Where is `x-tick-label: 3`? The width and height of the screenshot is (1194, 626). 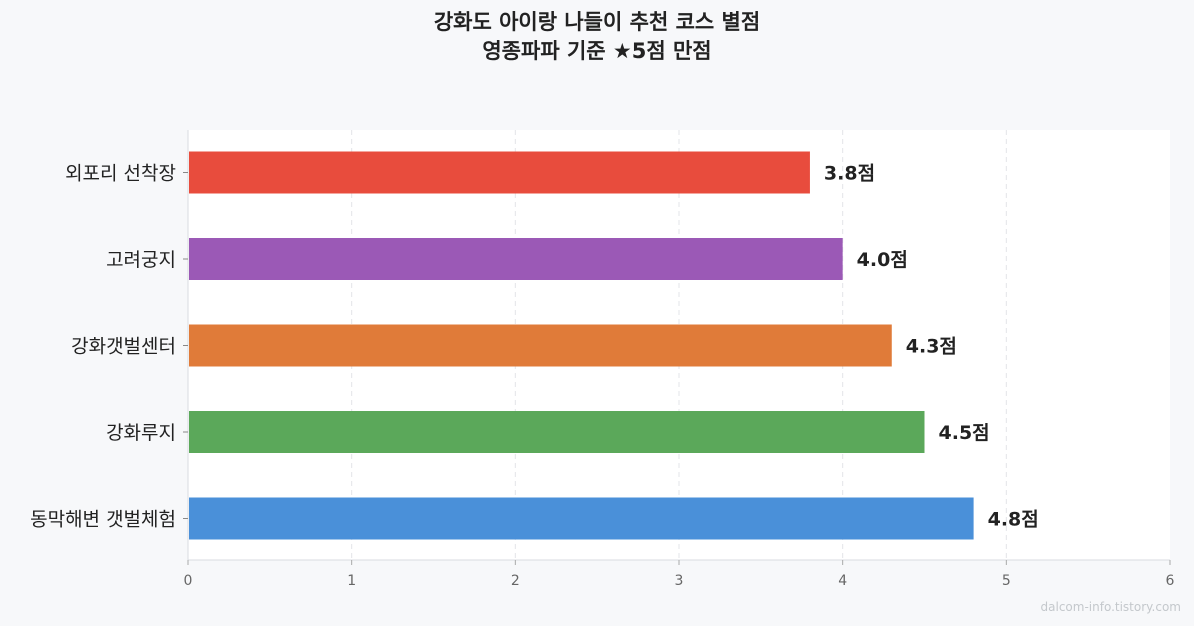 x-tick-label: 3 is located at coordinates (679, 581).